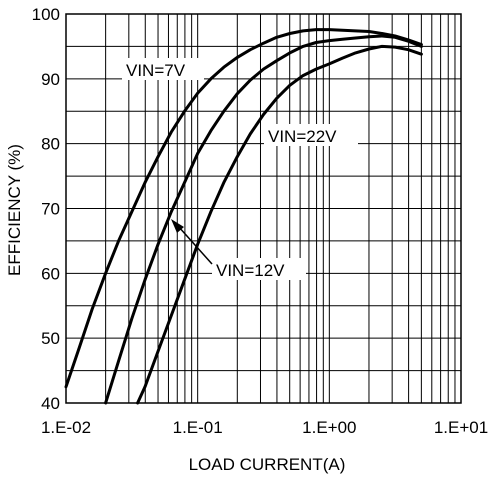 Image resolution: width=490 pixels, height=480 pixels. Describe the element at coordinates (302, 136) in the screenshot. I see `series-label-vin-22v: VIN=22V` at that location.